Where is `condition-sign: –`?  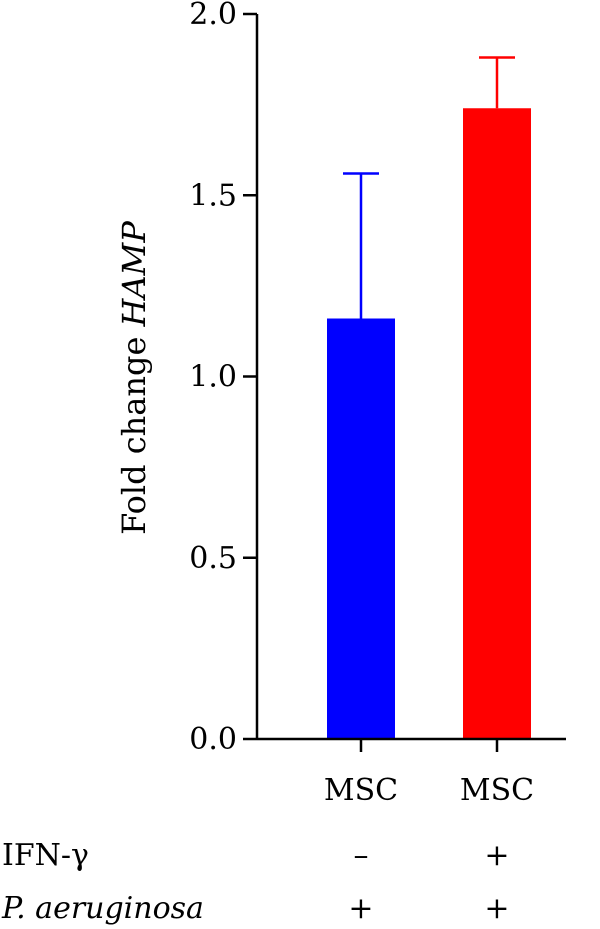
condition-sign: – is located at coordinates (361, 855).